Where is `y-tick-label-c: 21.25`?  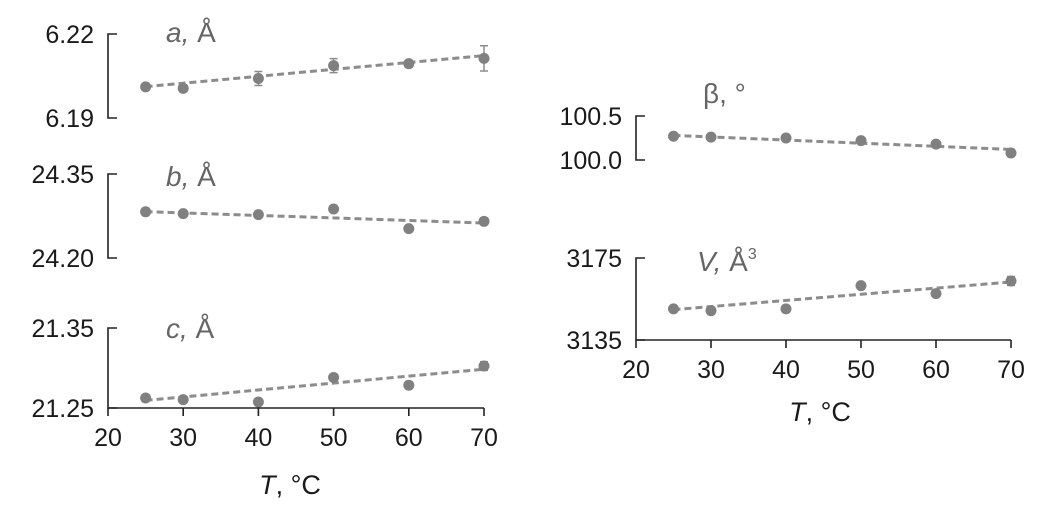 y-tick-label-c: 21.25 is located at coordinates (62, 409).